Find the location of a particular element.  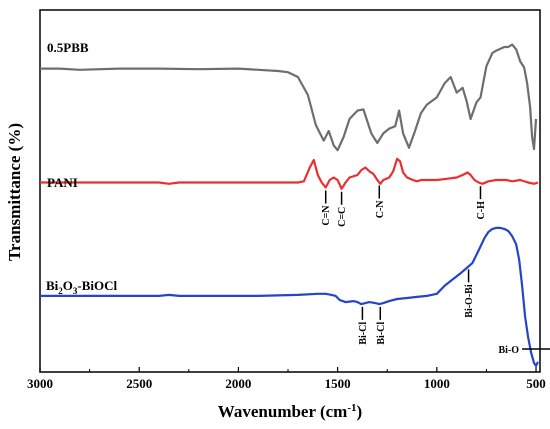

x-axis-title: Wavenumber (cm-1) is located at coordinates (290, 411).